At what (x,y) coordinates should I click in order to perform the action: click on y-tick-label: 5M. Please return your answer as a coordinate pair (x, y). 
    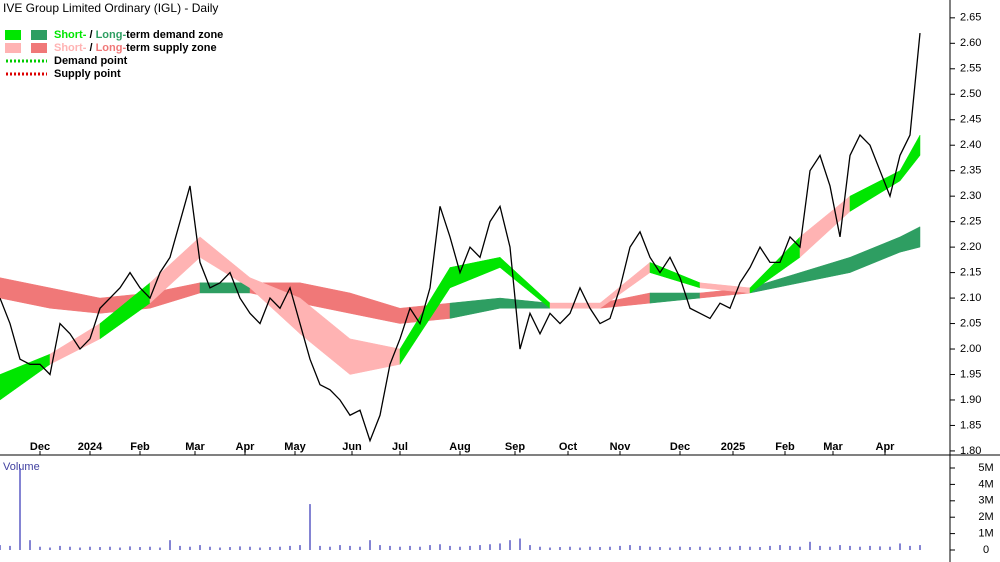
    Looking at the image, I should click on (985, 468).